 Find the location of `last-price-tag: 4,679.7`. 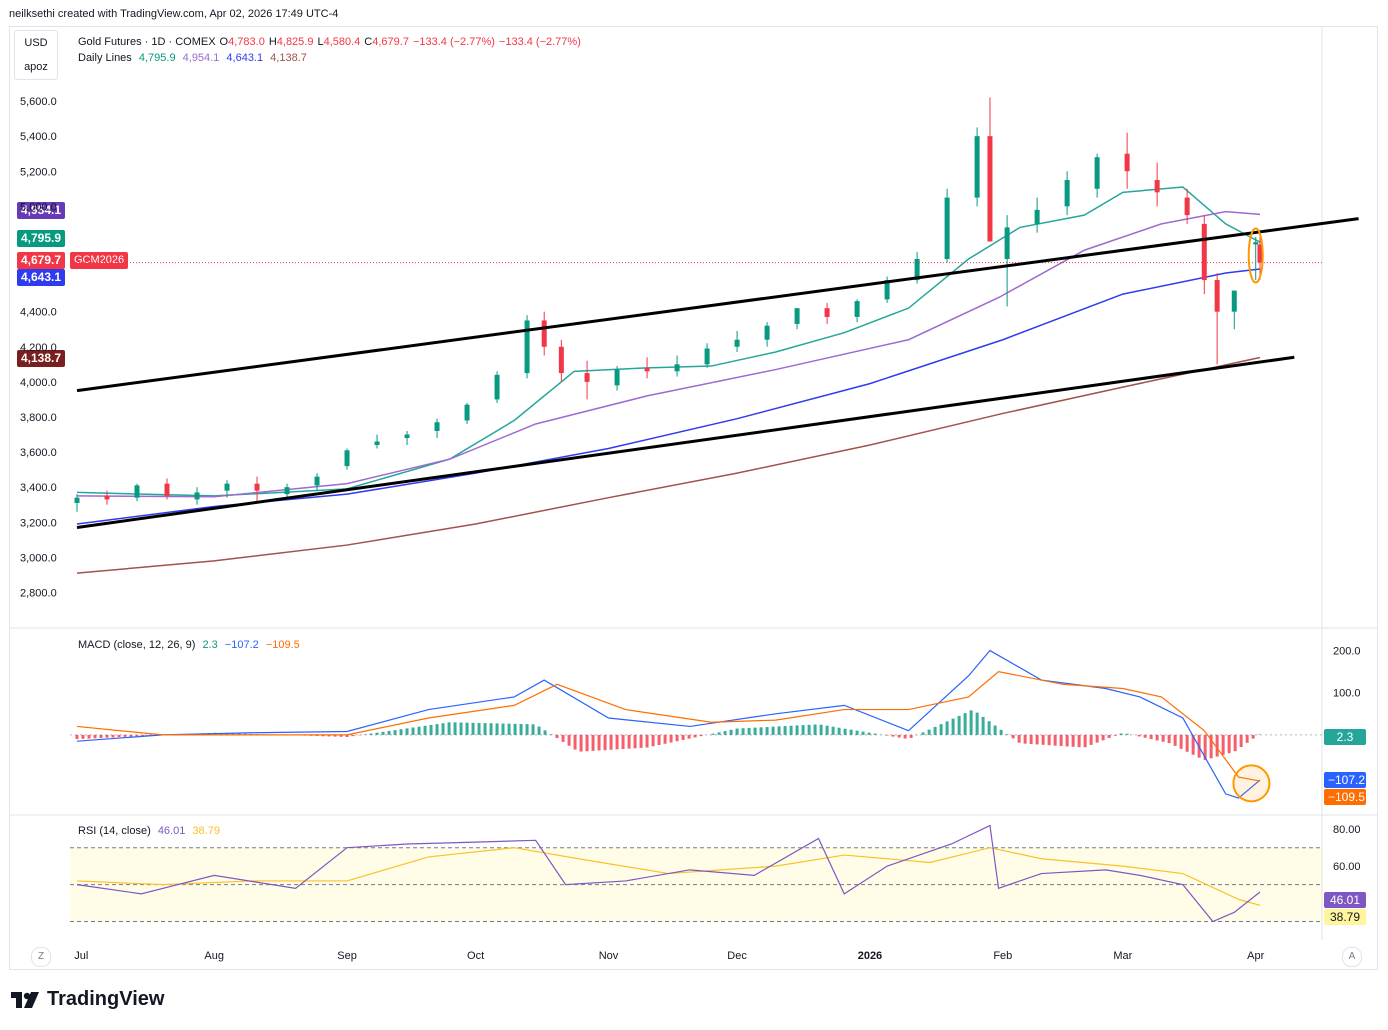

last-price-tag: 4,679.7 is located at coordinates (41, 260).